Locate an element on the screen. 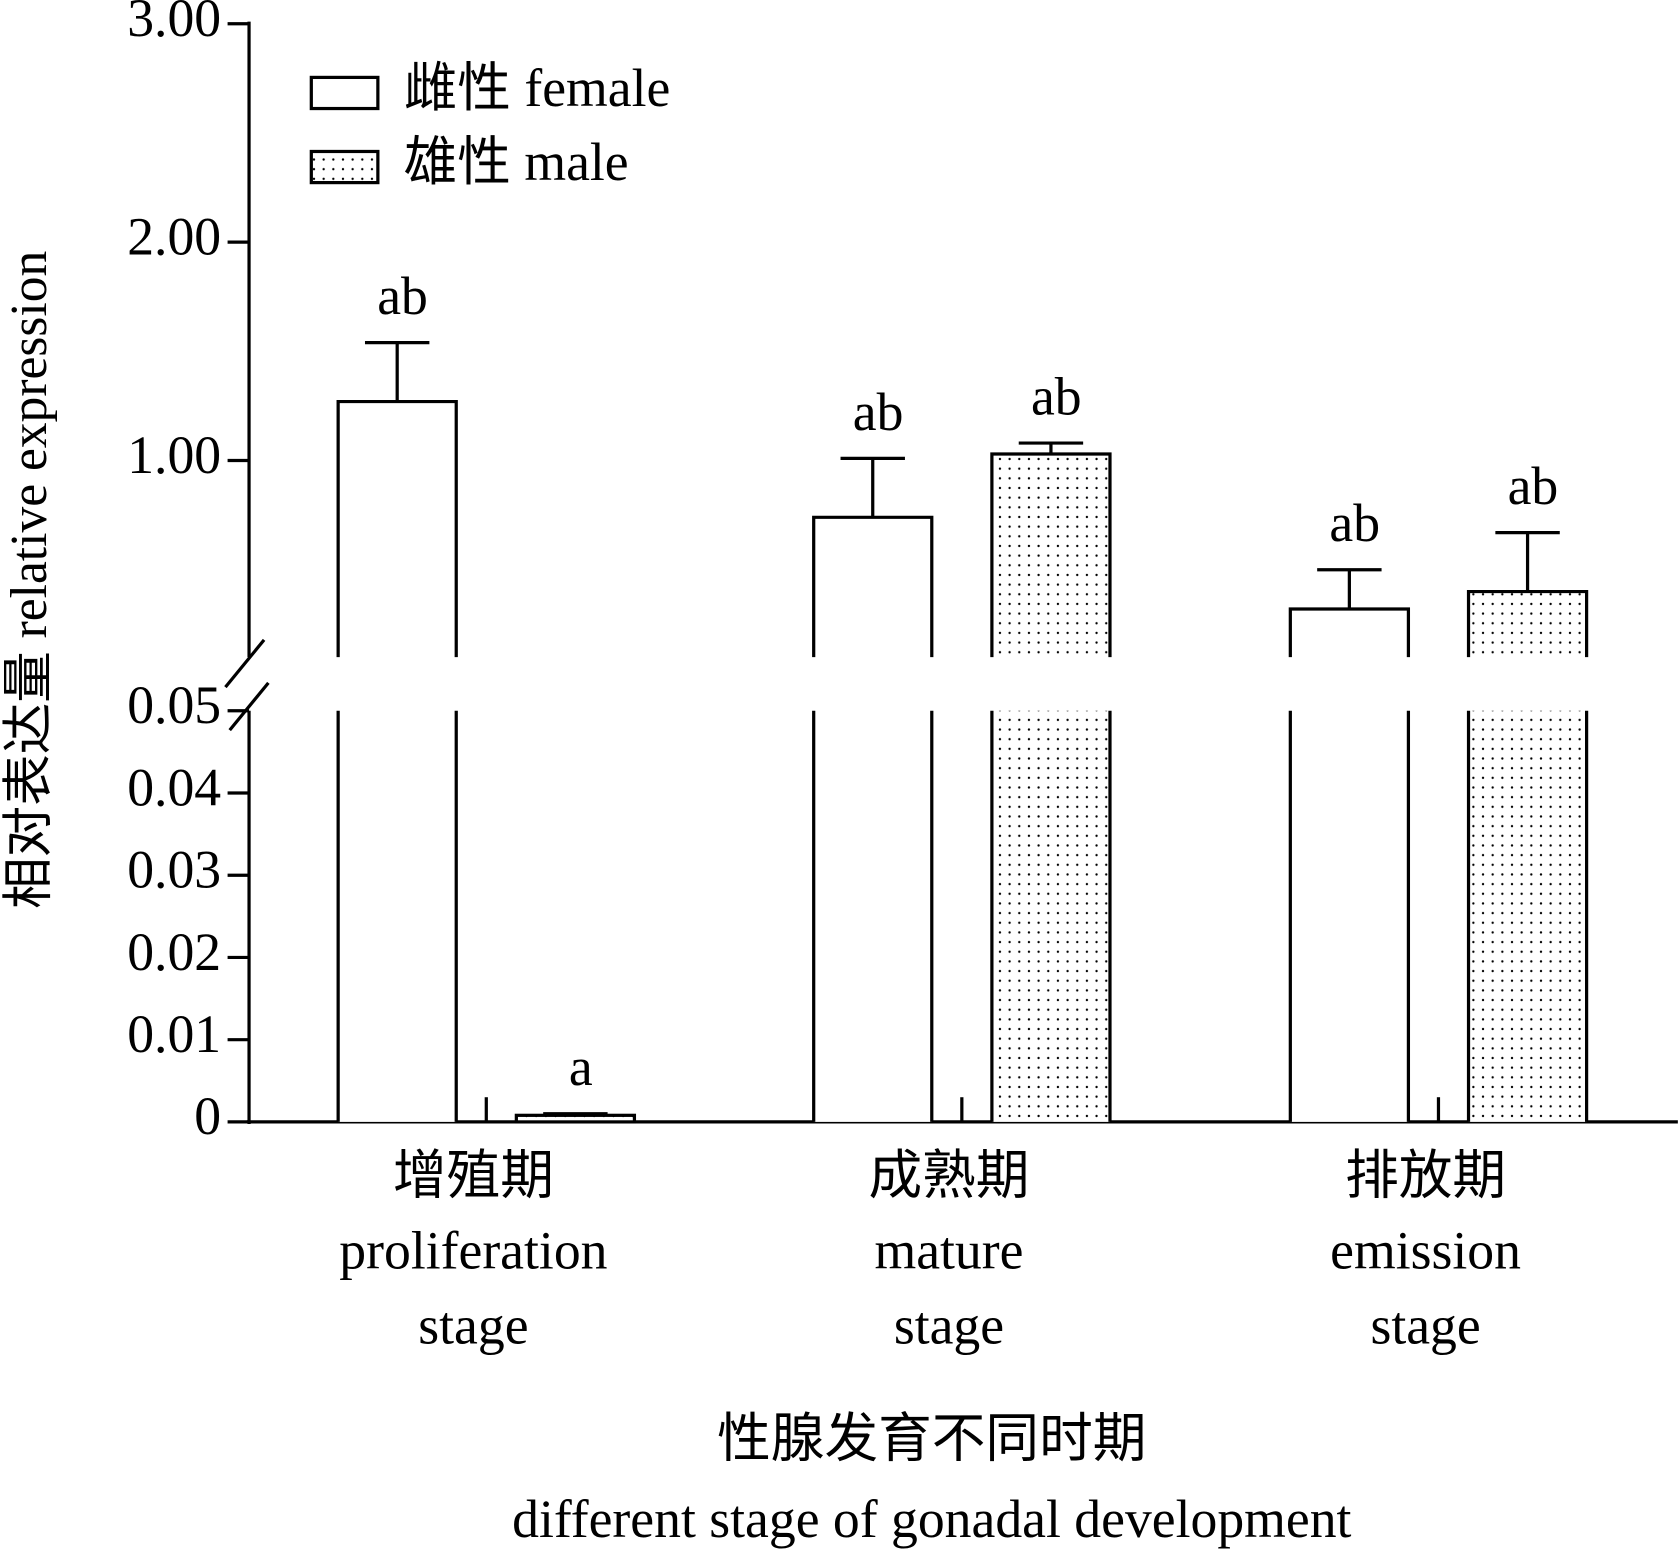 This screenshot has height=1560, width=1680. significance-label: a is located at coordinates (581, 1067).